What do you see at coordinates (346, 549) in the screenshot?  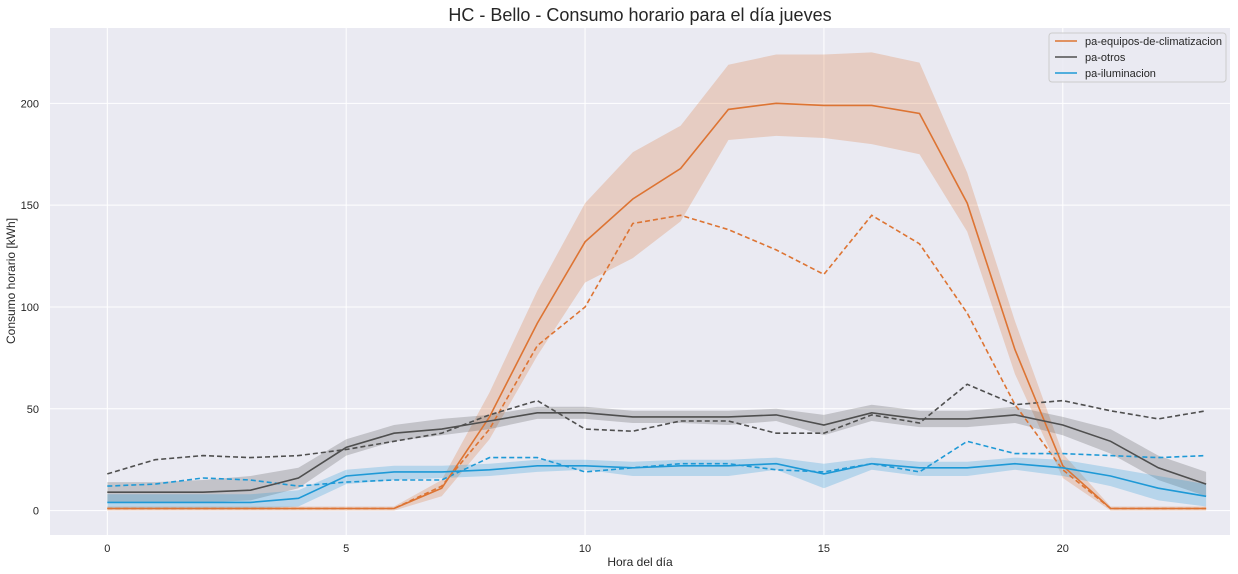 I see `x-tick-label: 5` at bounding box center [346, 549].